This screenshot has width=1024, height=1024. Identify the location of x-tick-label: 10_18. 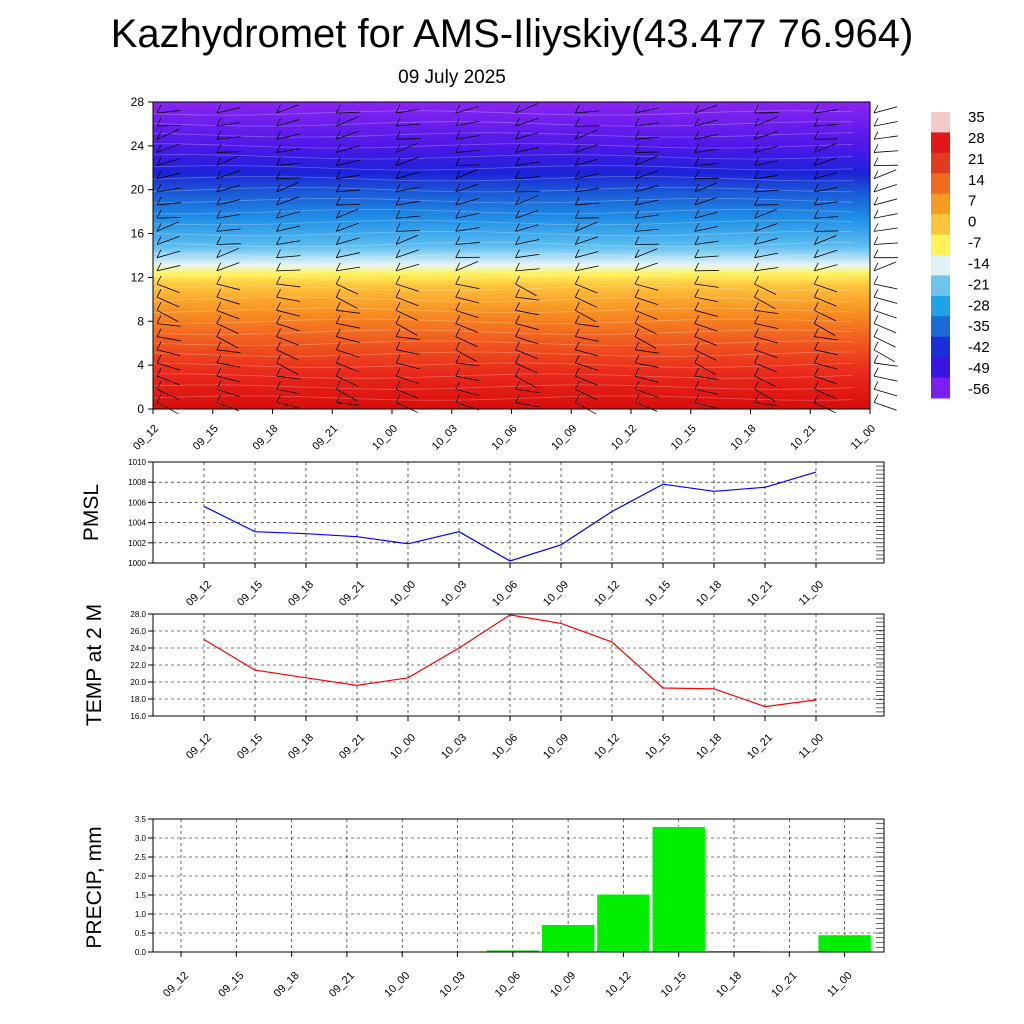
(729, 985).